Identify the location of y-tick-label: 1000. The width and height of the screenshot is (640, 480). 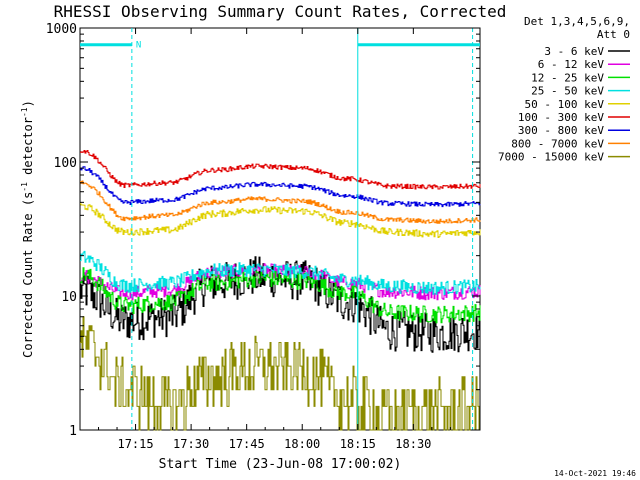
(61, 29).